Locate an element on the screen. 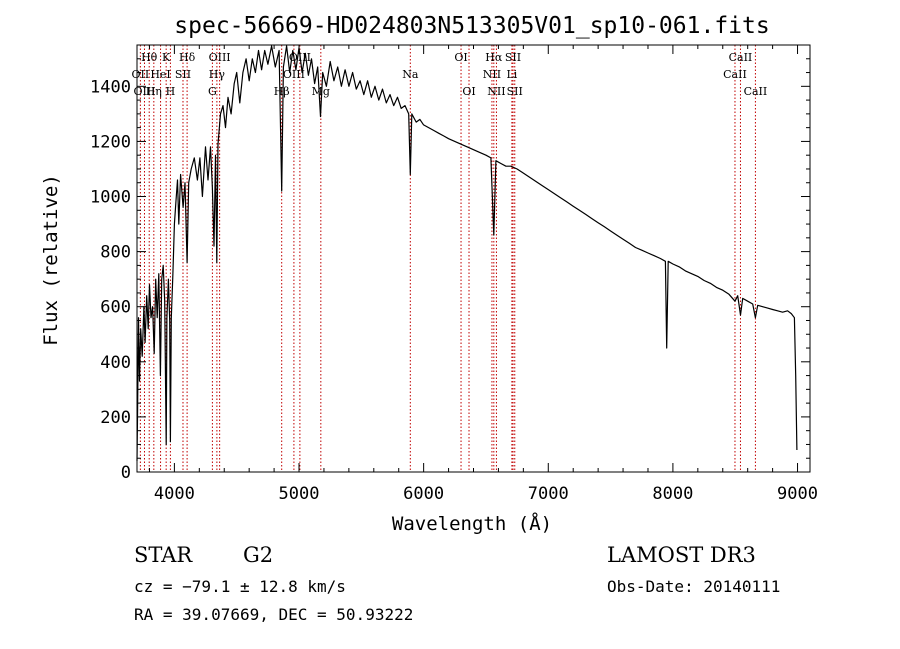 The image size is (900, 649). y-tick-label: 200 is located at coordinates (115, 418).